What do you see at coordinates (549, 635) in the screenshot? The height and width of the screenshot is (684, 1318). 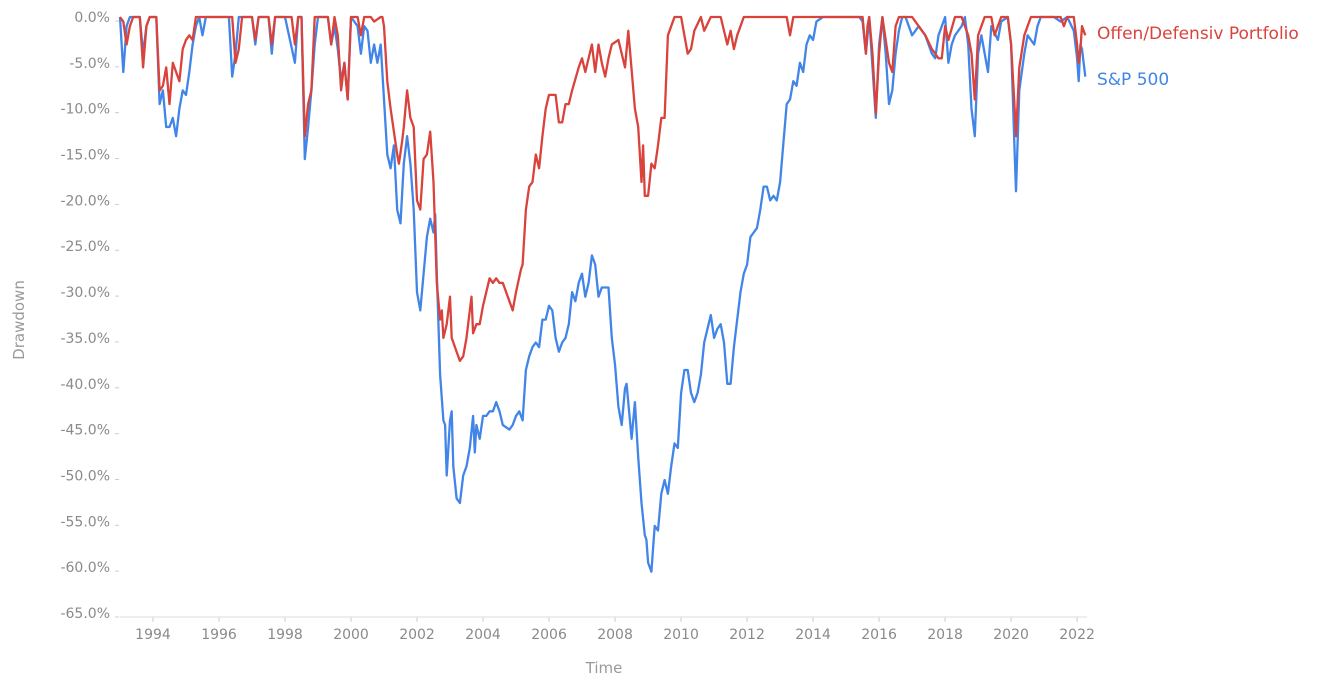 I see `x-tick-label: 2006` at bounding box center [549, 635].